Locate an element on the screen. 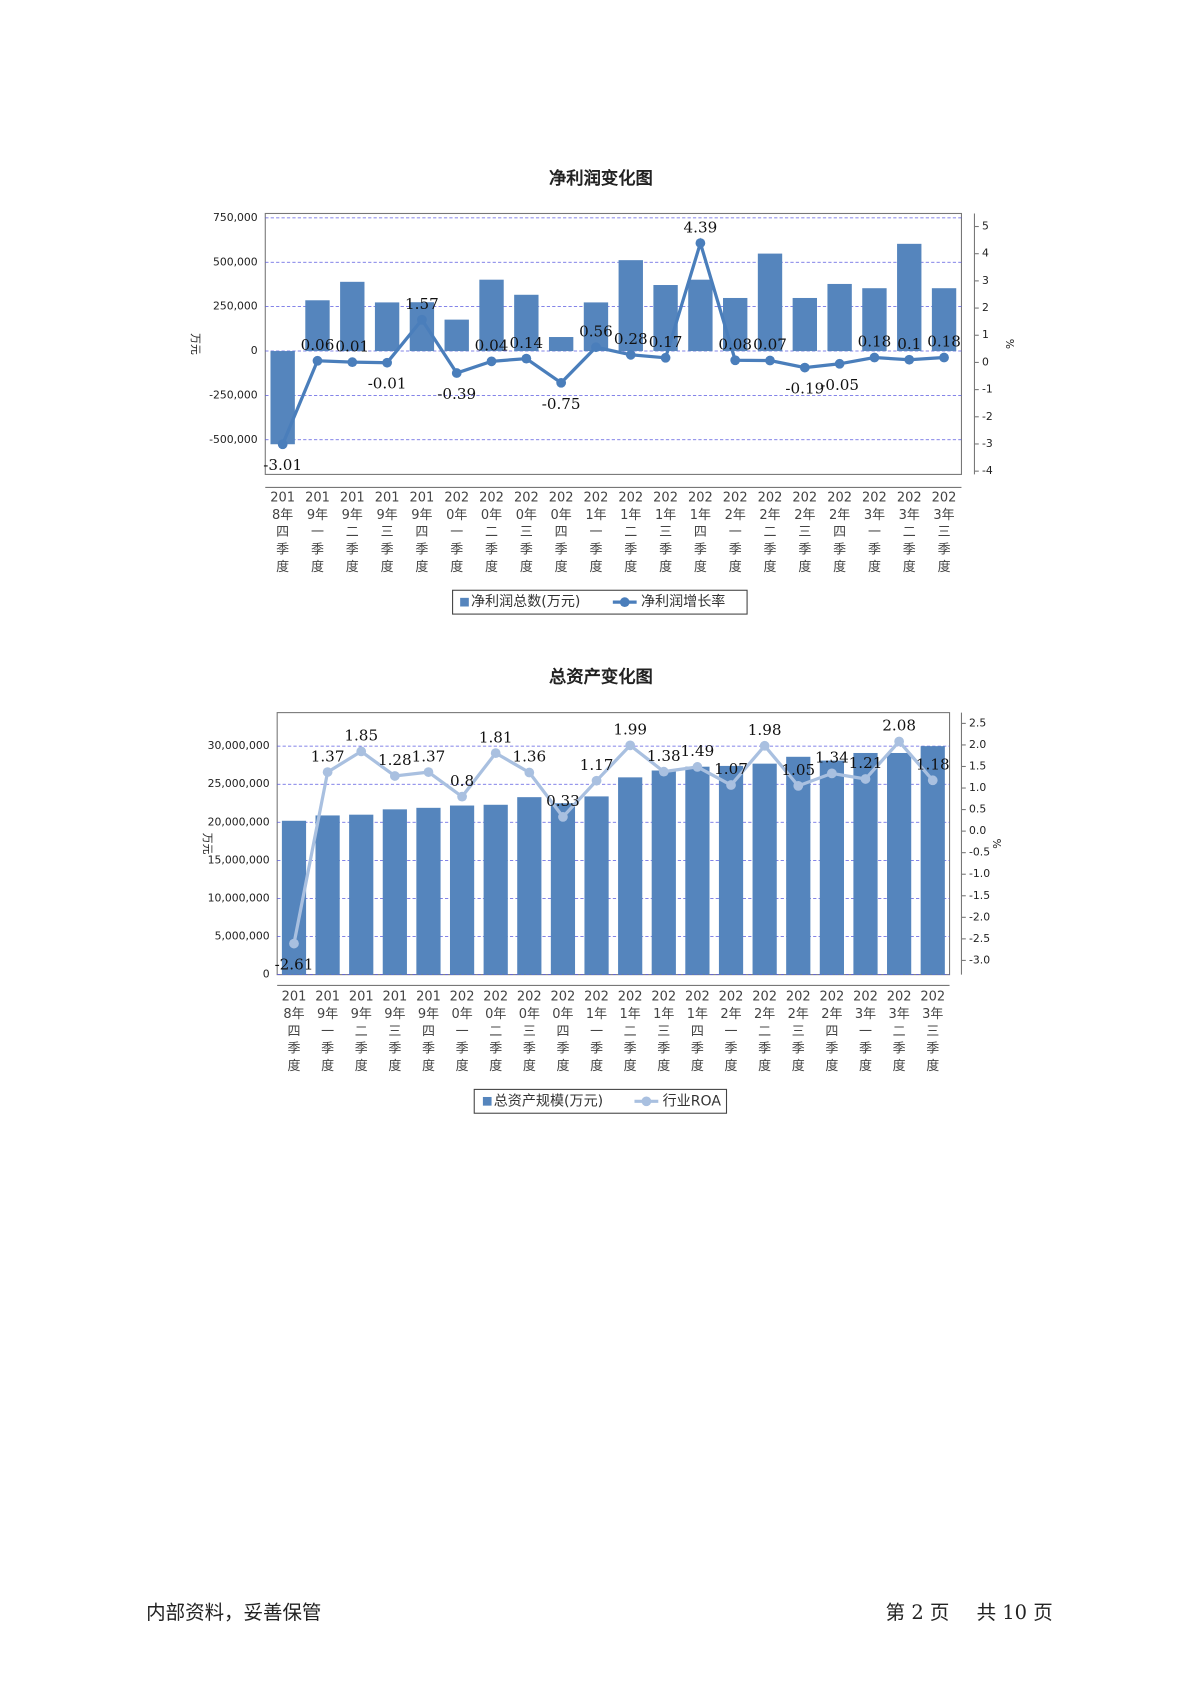  data-label: 0.08 is located at coordinates (735, 344).